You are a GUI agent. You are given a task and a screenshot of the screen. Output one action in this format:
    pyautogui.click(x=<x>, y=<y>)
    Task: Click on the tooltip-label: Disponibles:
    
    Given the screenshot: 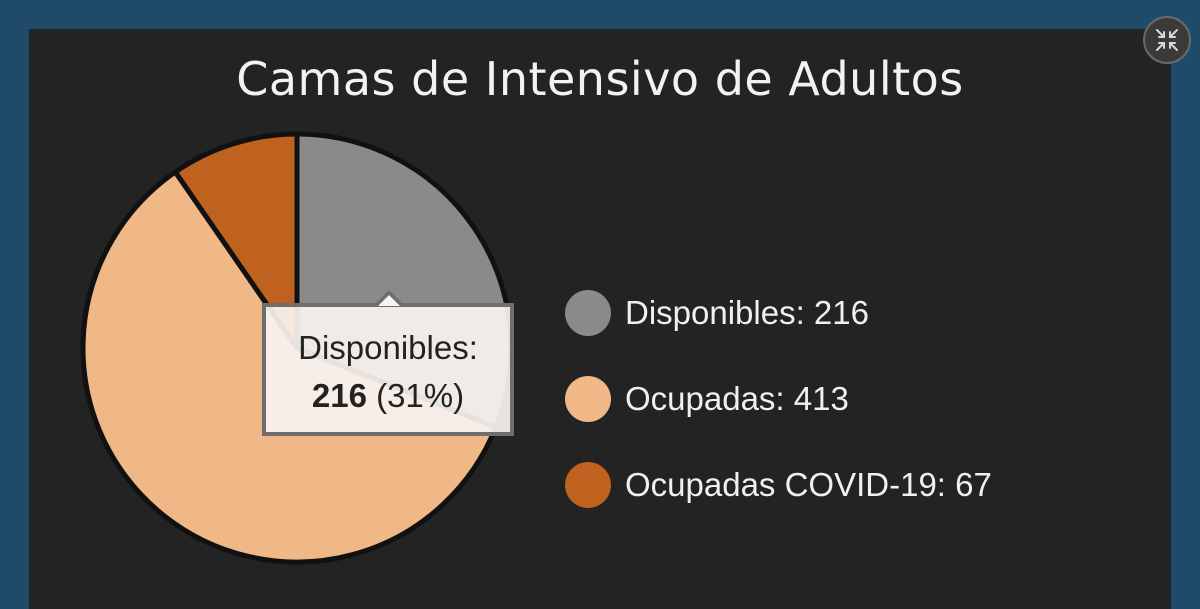 What is the action you would take?
    pyautogui.click(x=388, y=347)
    